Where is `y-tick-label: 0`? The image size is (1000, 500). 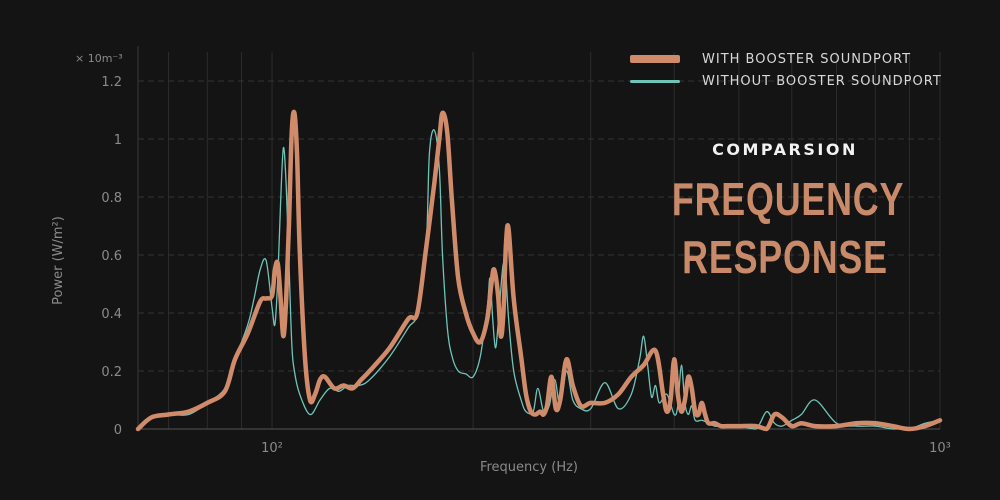 y-tick-label: 0 is located at coordinates (118, 430).